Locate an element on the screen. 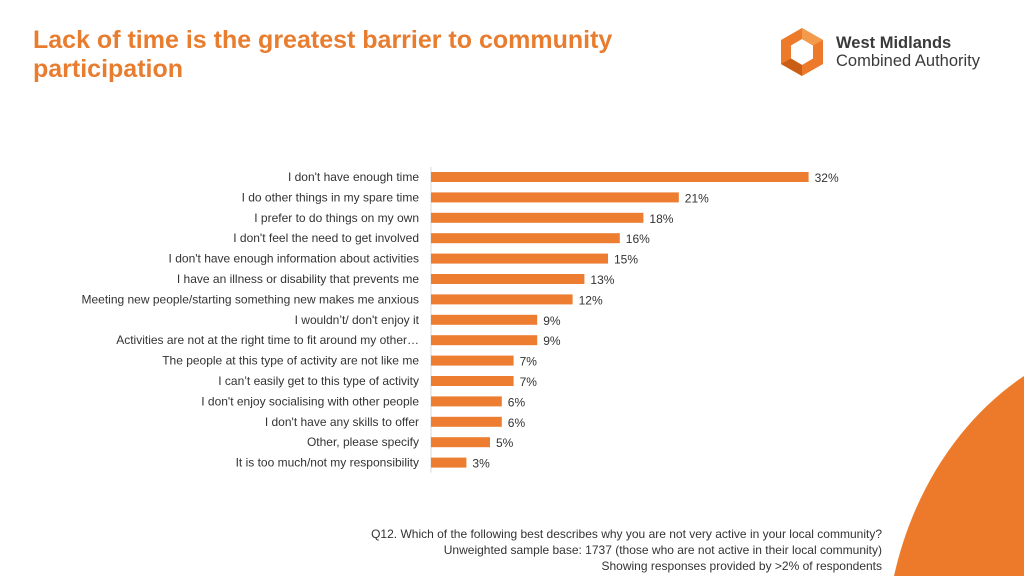  category-label: I prefer to do things on my own is located at coordinates (336, 218).